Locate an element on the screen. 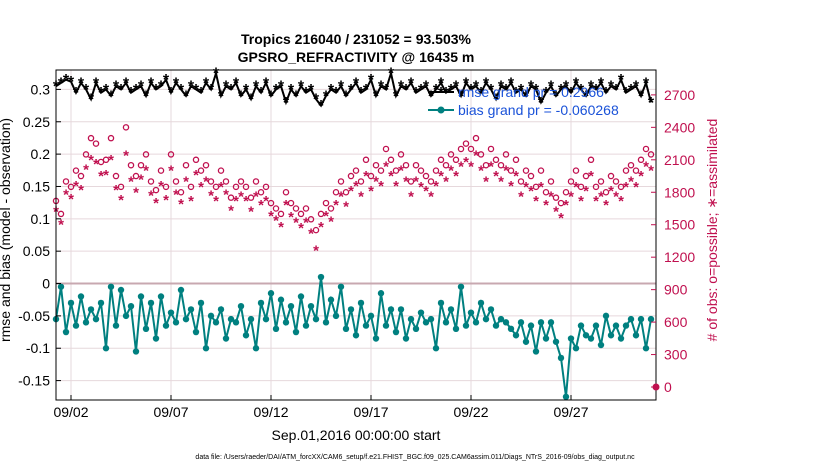 The width and height of the screenshot is (830, 470). y-tick-label: 0.1 is located at coordinates (41, 219).